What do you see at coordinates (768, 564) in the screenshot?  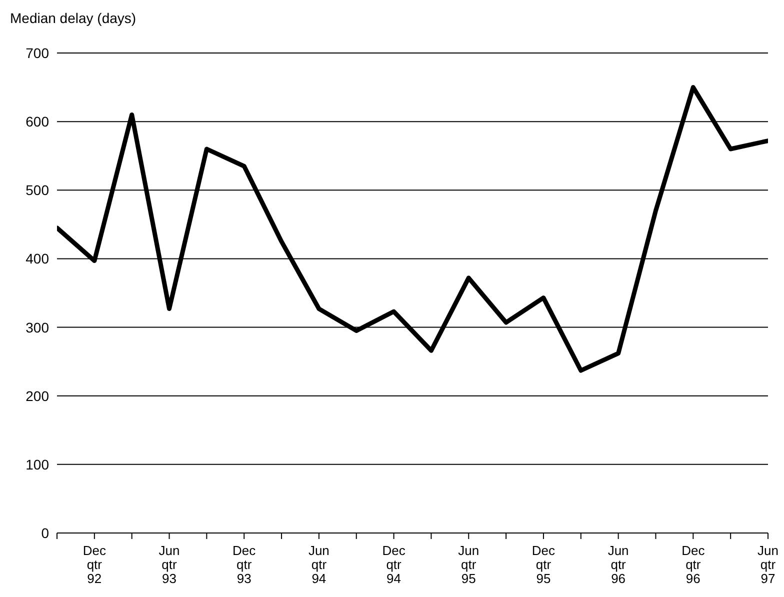 I see `x-tick-label: Jun qtr 97` at bounding box center [768, 564].